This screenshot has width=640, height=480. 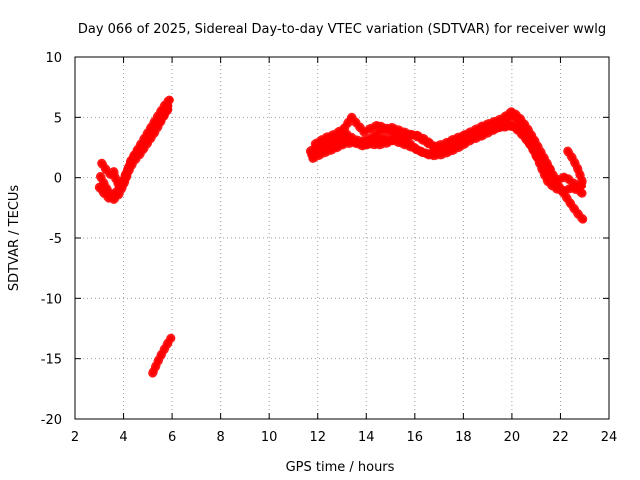 I want to click on y-tick-label: -10, so click(x=51, y=299).